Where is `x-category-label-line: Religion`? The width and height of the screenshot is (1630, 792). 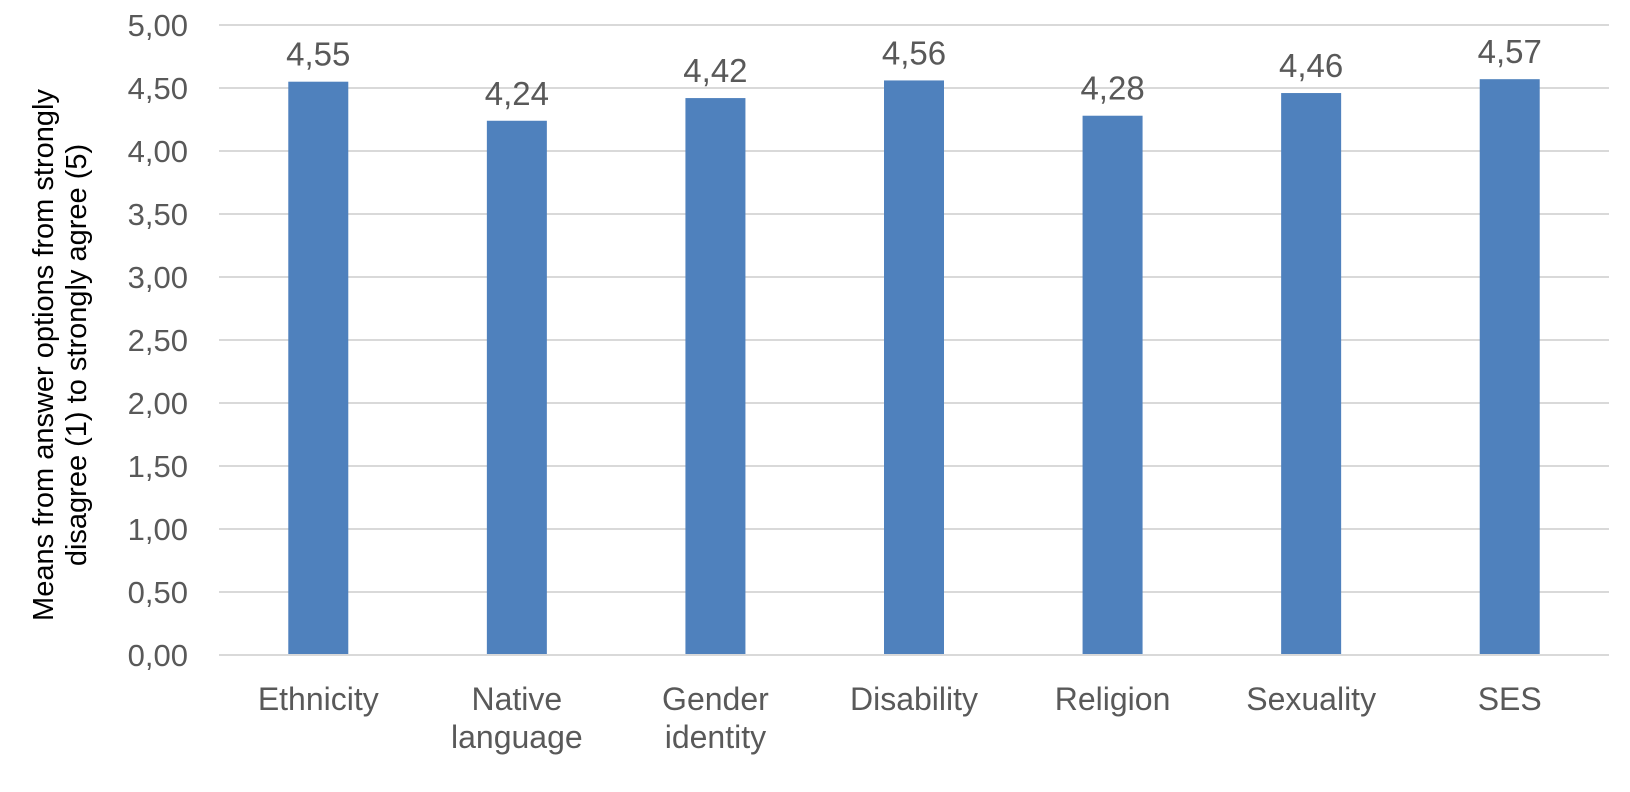
x-category-label-line: Religion is located at coordinates (1113, 699).